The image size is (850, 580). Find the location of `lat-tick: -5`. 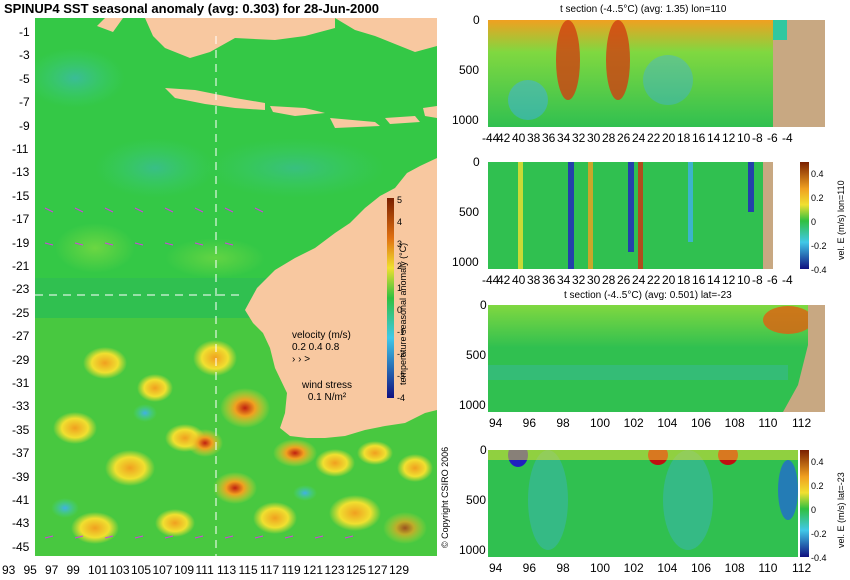

lat-tick: -5 is located at coordinates (24, 78).